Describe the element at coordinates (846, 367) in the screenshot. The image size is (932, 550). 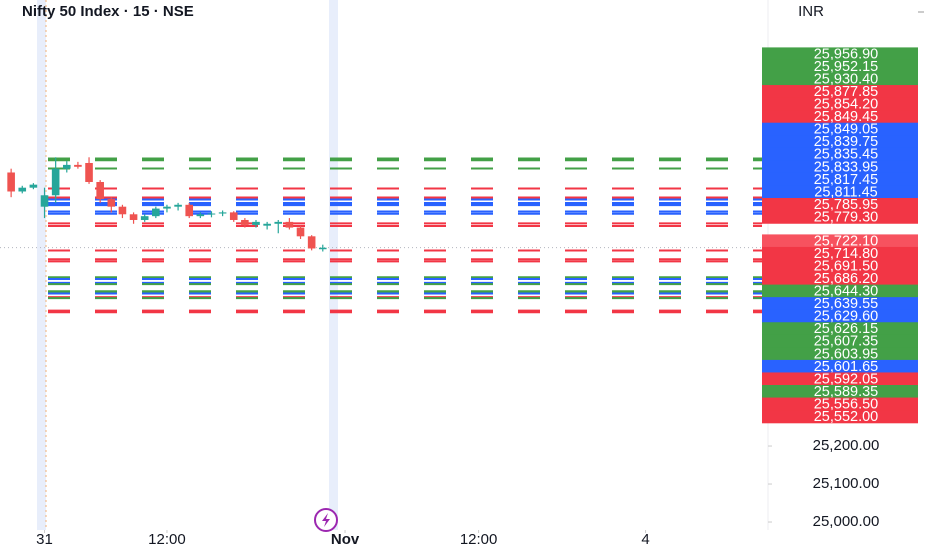
I see `price-tag-label: 25,601.65` at that location.